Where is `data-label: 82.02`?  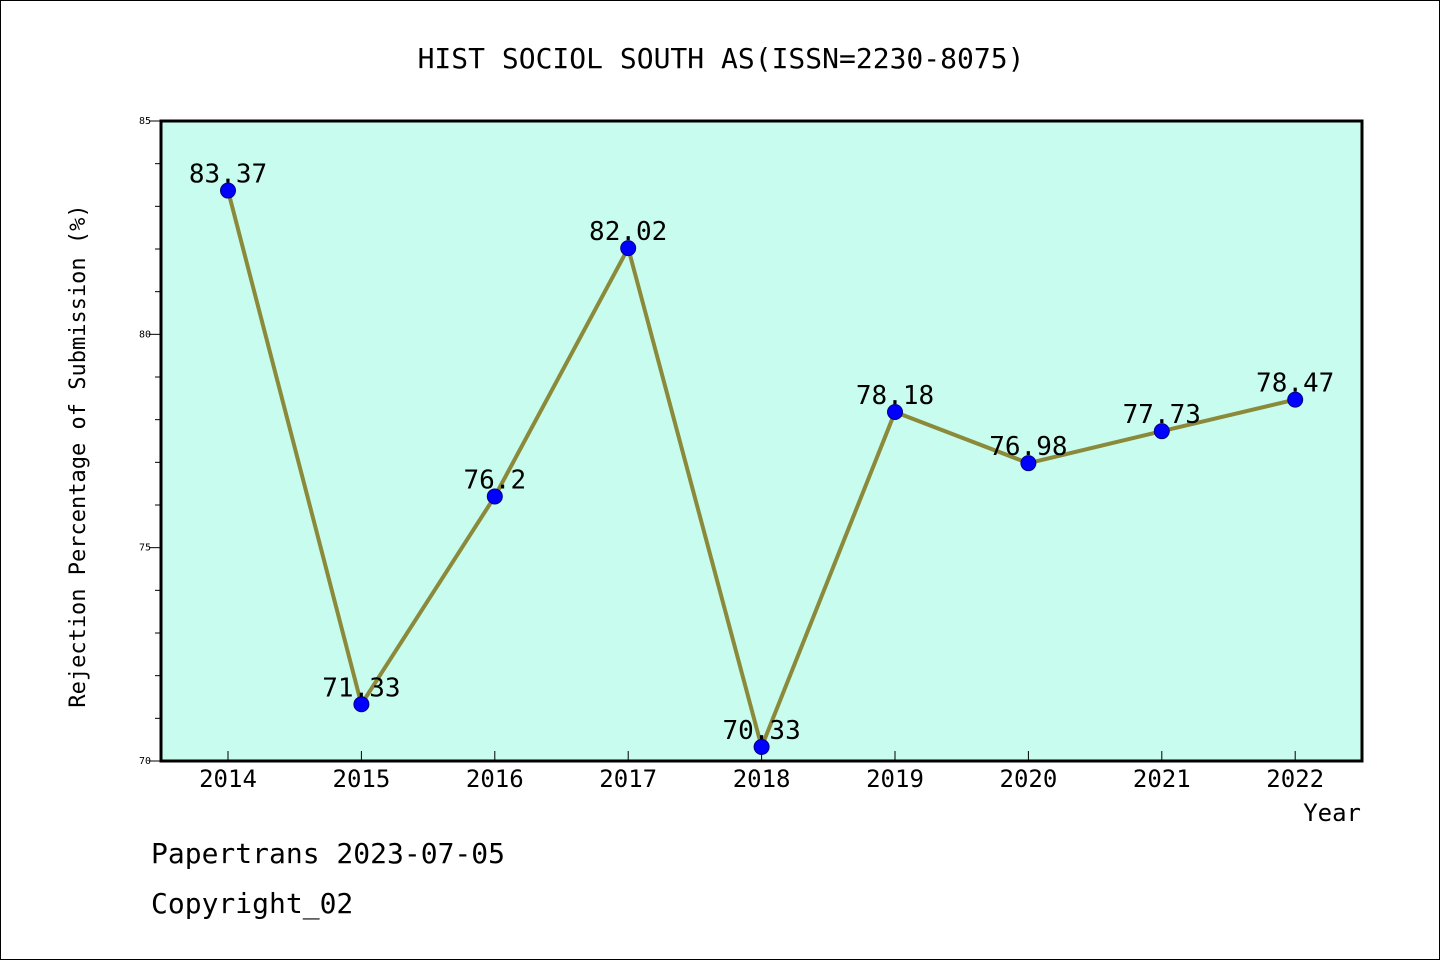 data-label: 82.02 is located at coordinates (628, 232).